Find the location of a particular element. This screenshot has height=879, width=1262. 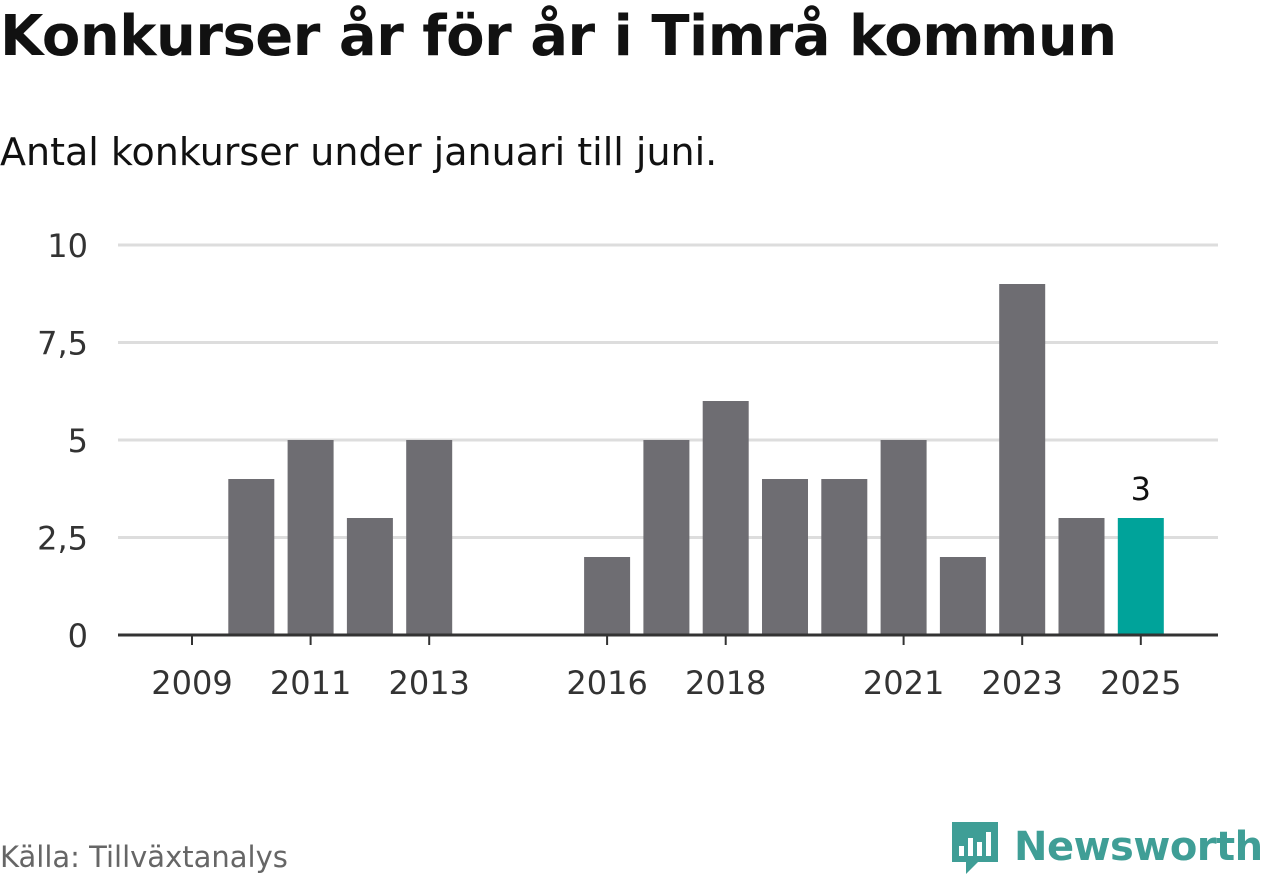

source-note: Källa: Tillväxtanalys is located at coordinates (144, 857).